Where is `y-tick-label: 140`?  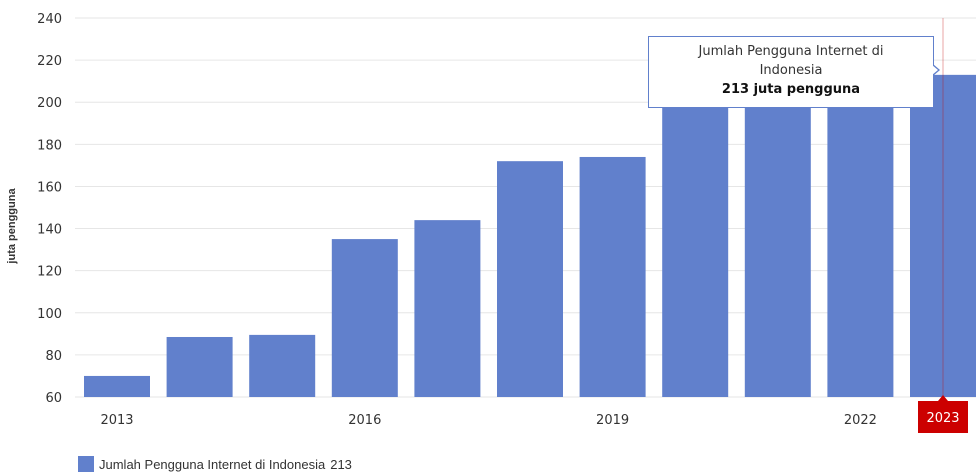 y-tick-label: 140 is located at coordinates (49, 230).